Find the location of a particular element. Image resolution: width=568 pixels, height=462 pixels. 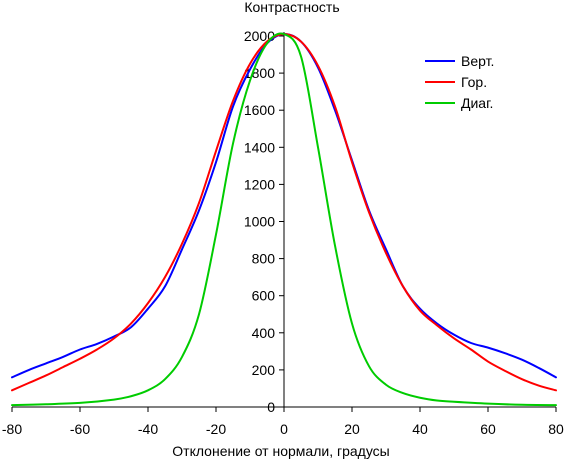

x-tick-label: -40 is located at coordinates (148, 429).